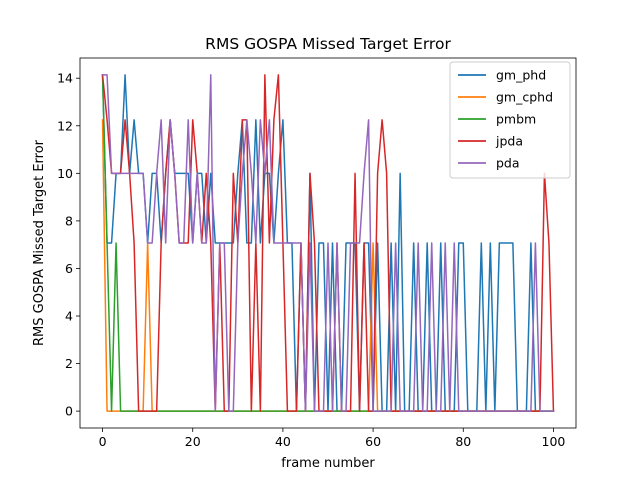 Image resolution: width=640 pixels, height=480 pixels. I want to click on y-tick-label: 4, so click(69, 316).